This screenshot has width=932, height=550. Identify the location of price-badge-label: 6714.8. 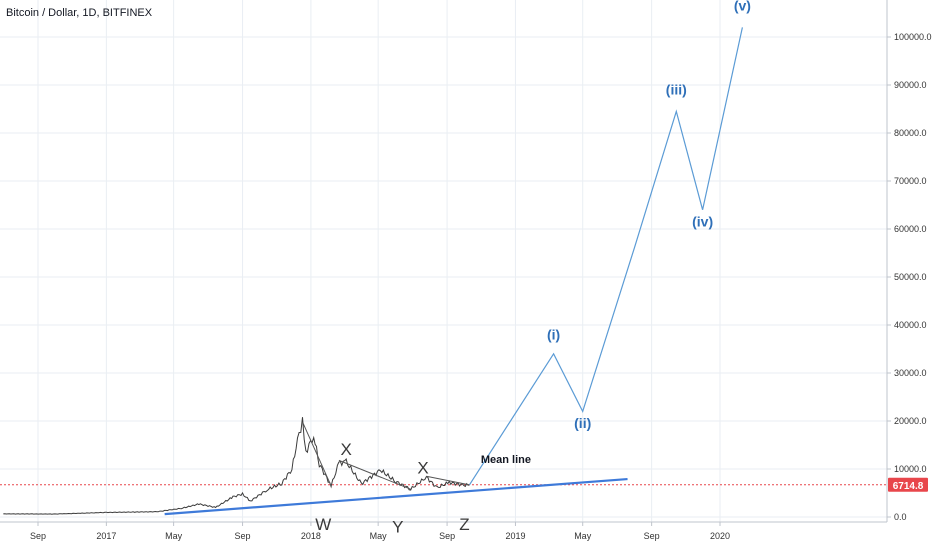
(908, 486).